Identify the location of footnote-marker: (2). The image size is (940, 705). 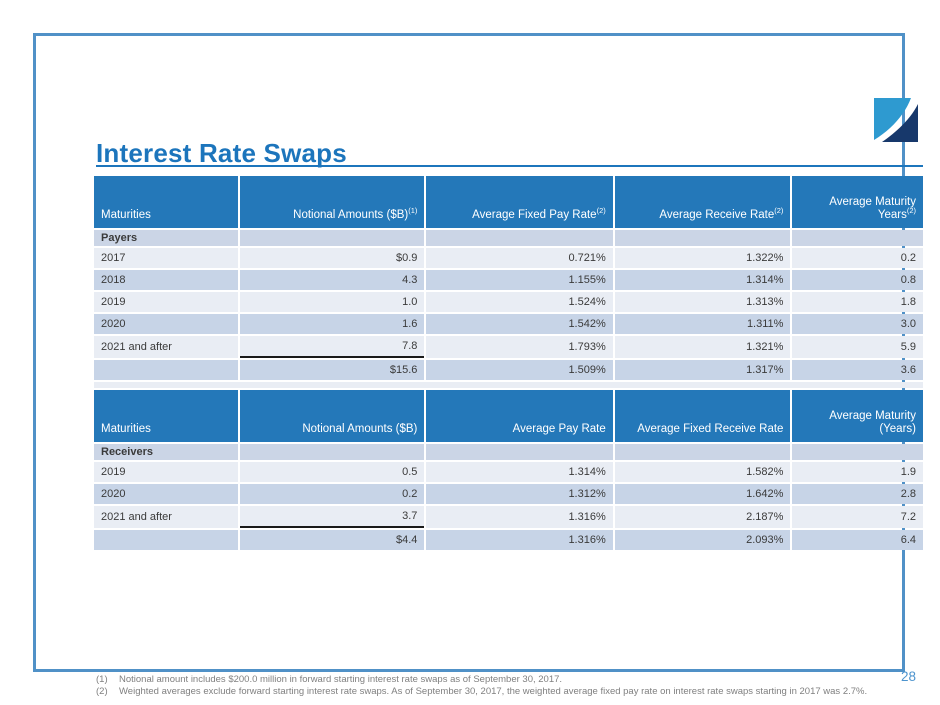
(102, 691).